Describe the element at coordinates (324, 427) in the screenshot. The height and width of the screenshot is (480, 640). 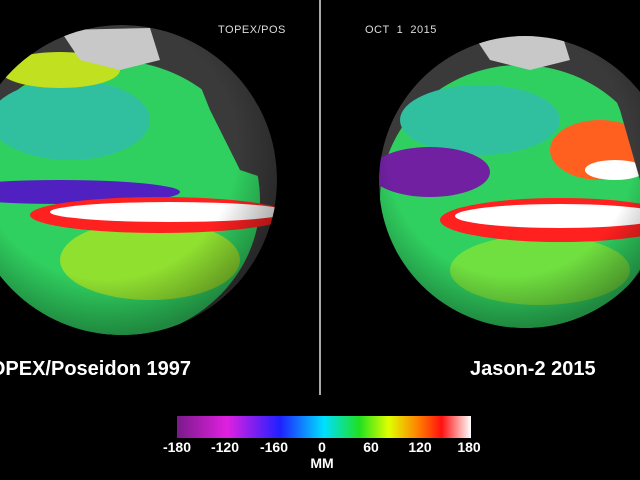
I see `colorbar` at that location.